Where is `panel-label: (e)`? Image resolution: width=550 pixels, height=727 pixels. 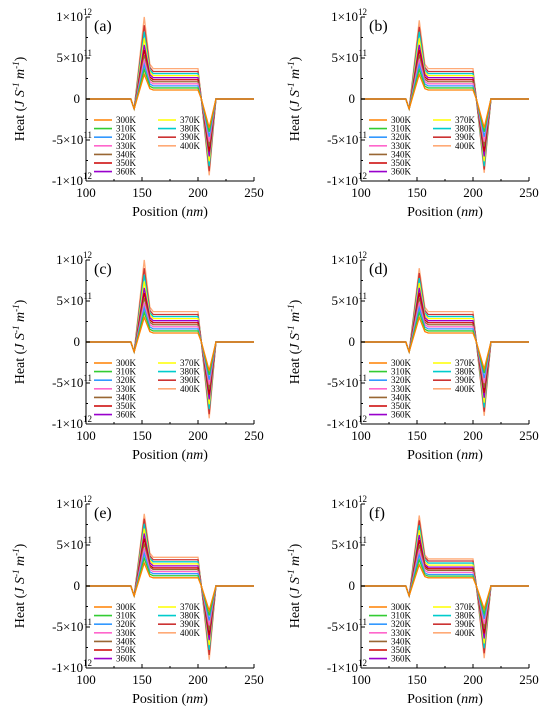 panel-label: (e) is located at coordinates (103, 513).